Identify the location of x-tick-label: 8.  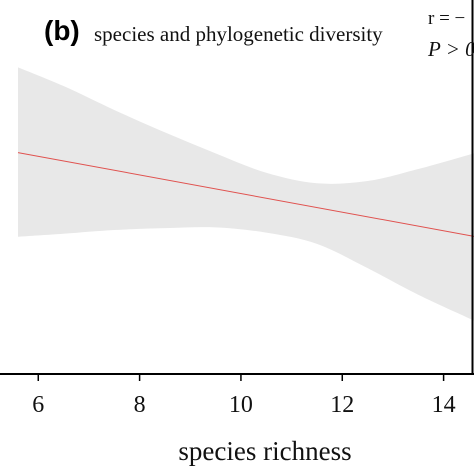
(140, 405).